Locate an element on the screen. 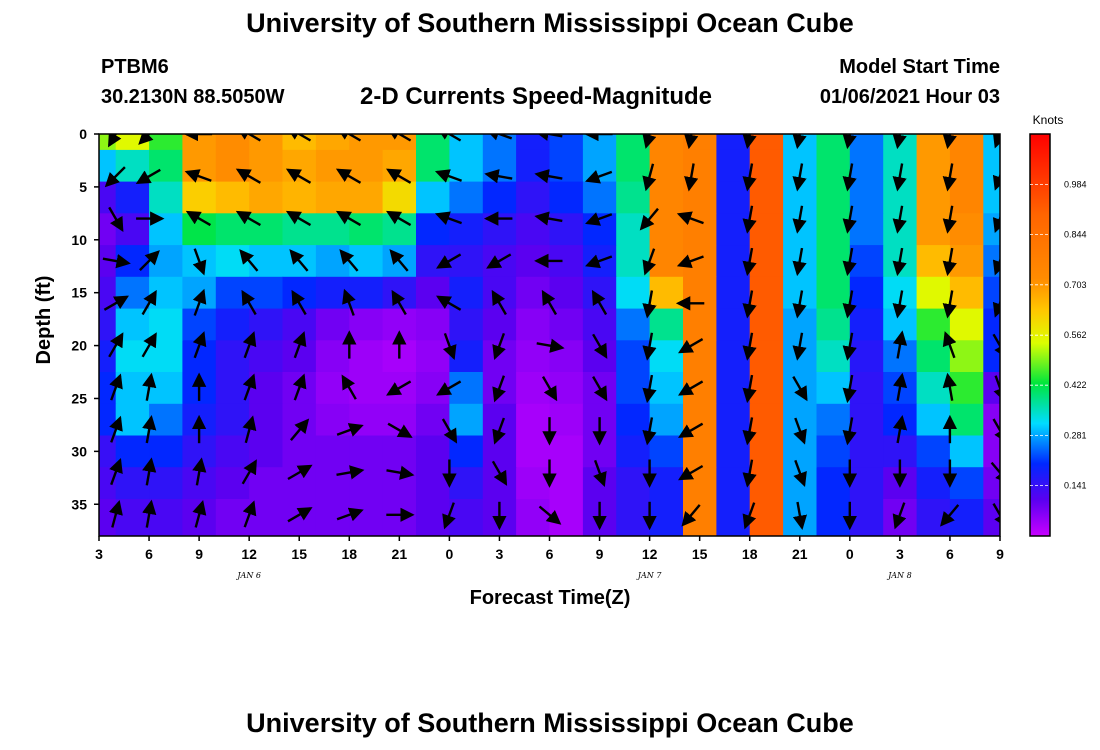  y-tick-label: 20 is located at coordinates (79, 346).